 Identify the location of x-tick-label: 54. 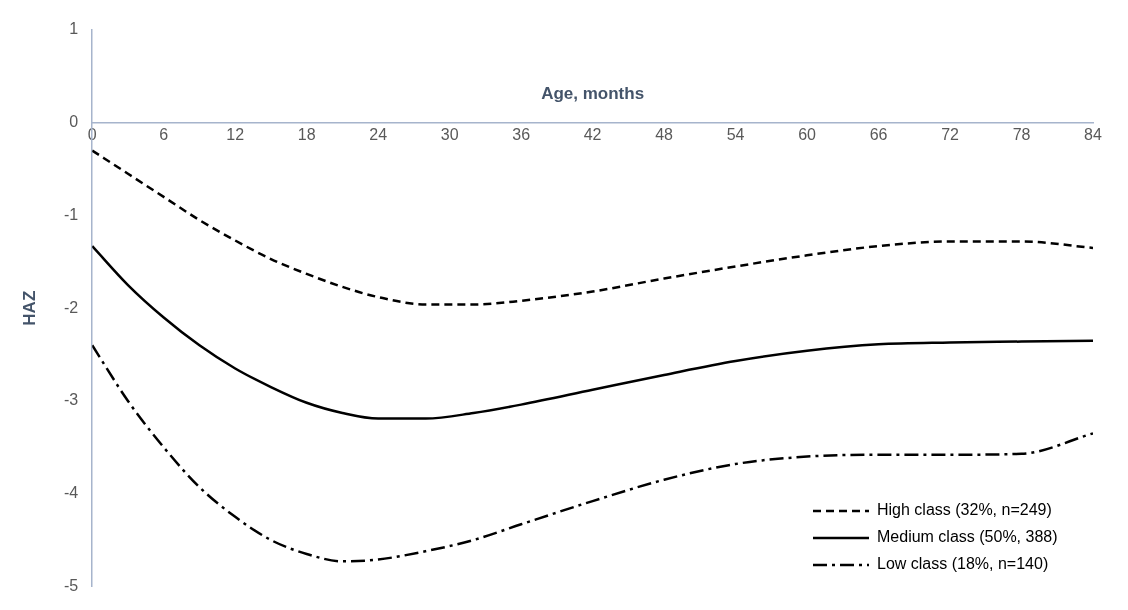
(735, 134).